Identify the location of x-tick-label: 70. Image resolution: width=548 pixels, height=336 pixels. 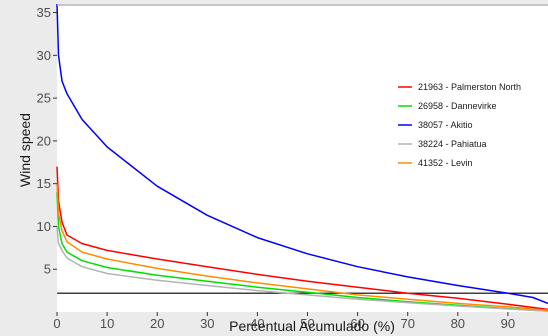
(407, 323).